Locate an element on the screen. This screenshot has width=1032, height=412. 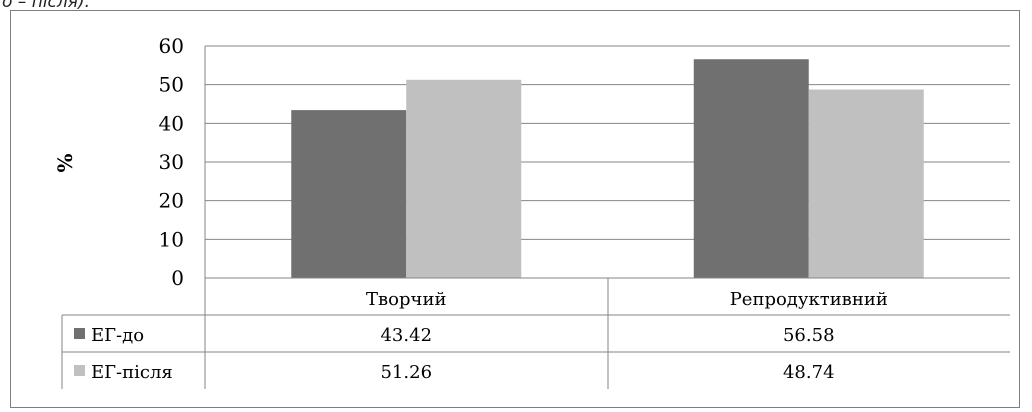
caption-fragment: о – після). is located at coordinates (46, 6).